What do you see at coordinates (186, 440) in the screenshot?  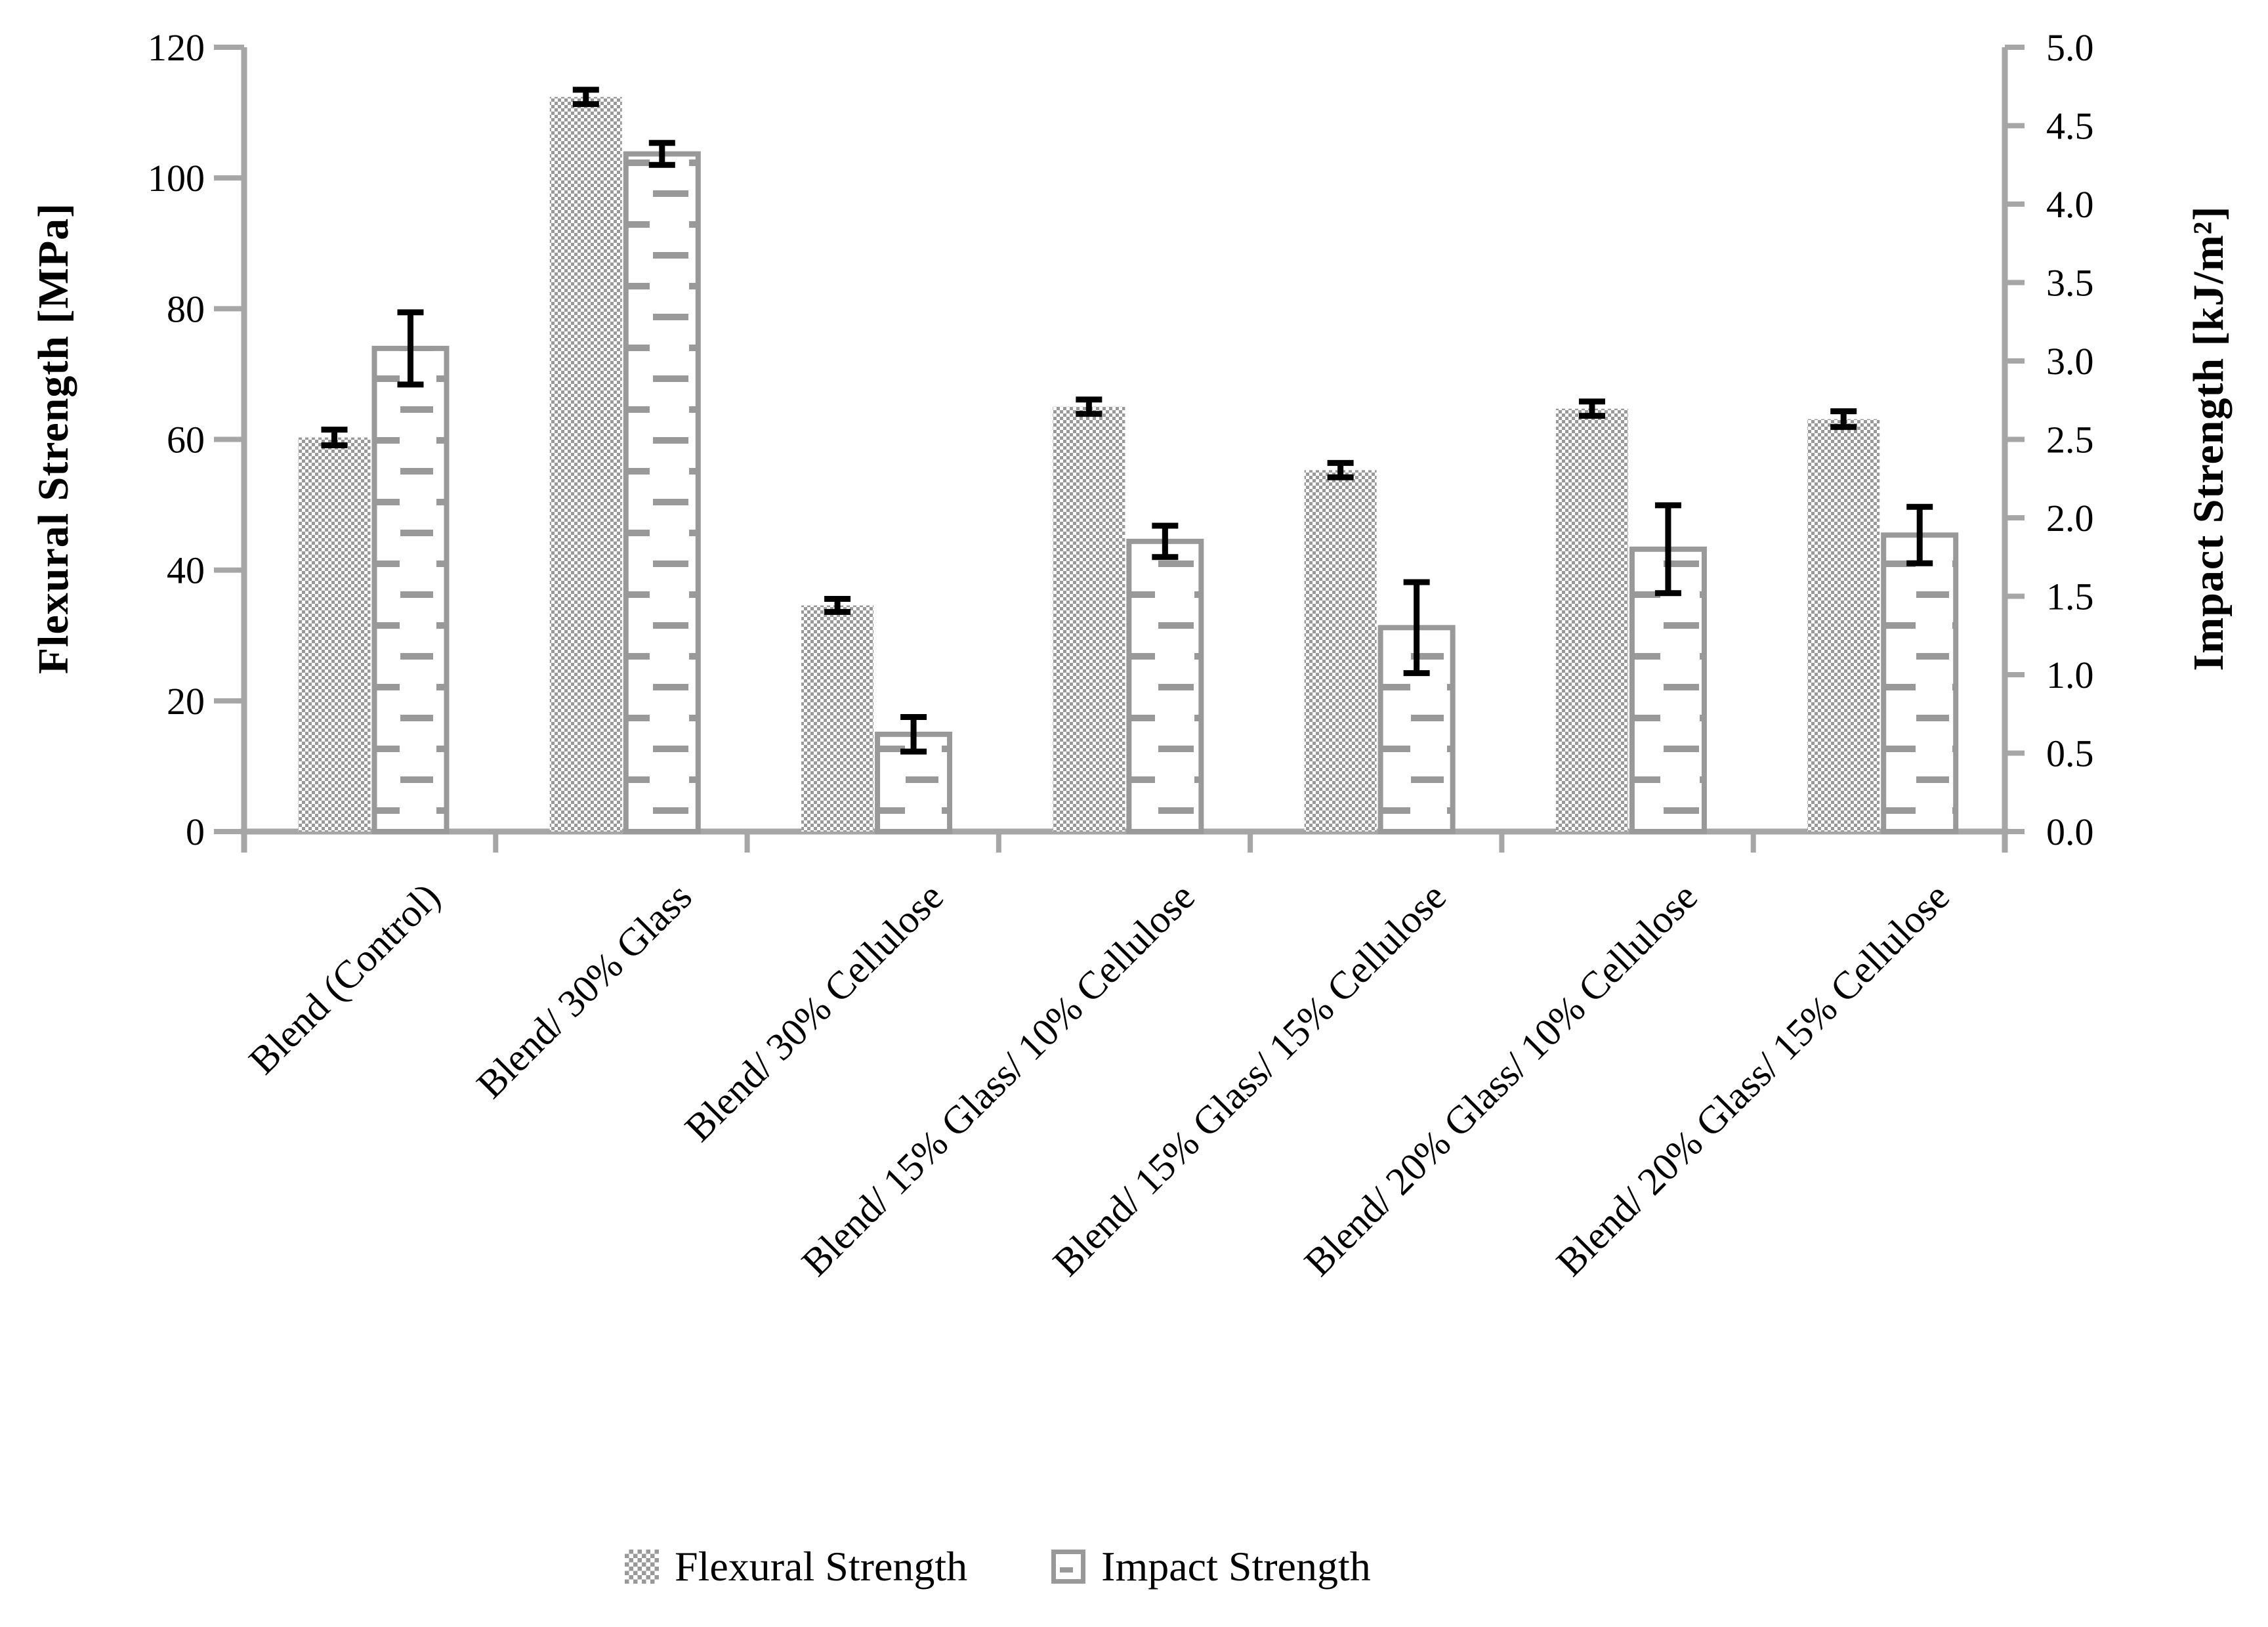 I see `left-tick-label: 60` at bounding box center [186, 440].